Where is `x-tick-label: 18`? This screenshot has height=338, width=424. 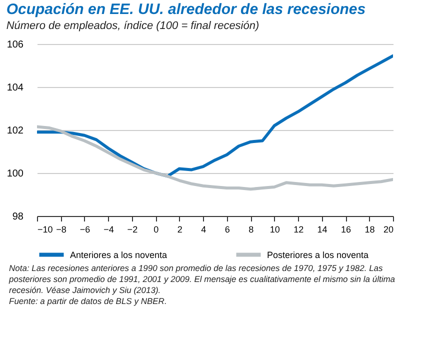 x-tick-label: 18 is located at coordinates (369, 229).